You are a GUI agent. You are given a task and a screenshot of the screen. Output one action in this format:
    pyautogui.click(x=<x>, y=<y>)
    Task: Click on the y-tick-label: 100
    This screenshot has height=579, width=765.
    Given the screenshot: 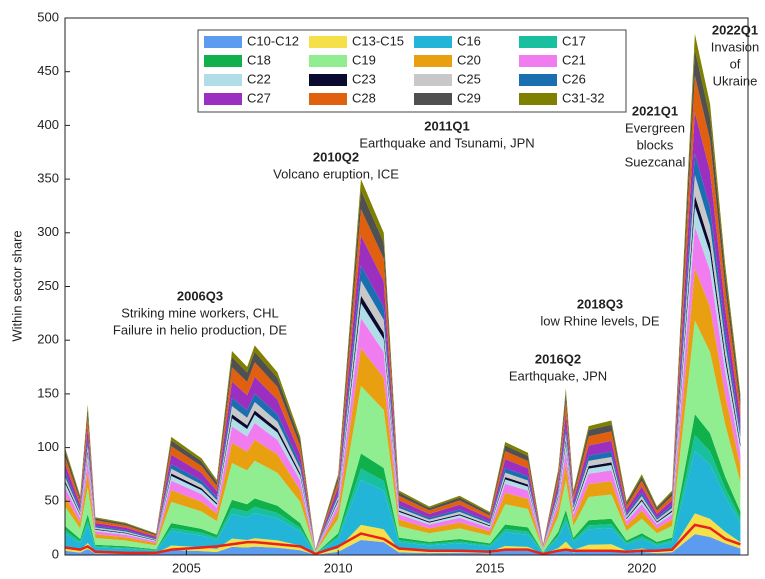 What is the action you would take?
    pyautogui.click(x=48, y=446)
    